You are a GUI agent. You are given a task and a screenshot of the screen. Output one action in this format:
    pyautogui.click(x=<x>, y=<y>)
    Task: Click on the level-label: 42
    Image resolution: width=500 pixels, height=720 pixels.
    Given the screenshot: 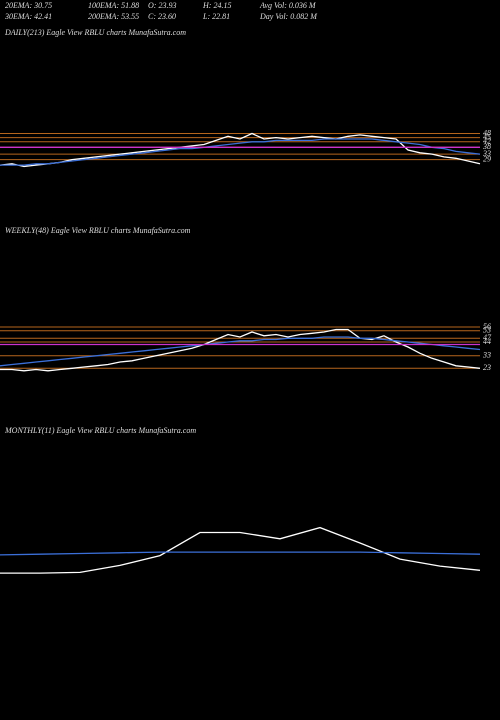 What is the action you would take?
    pyautogui.click(x=487, y=141)
    